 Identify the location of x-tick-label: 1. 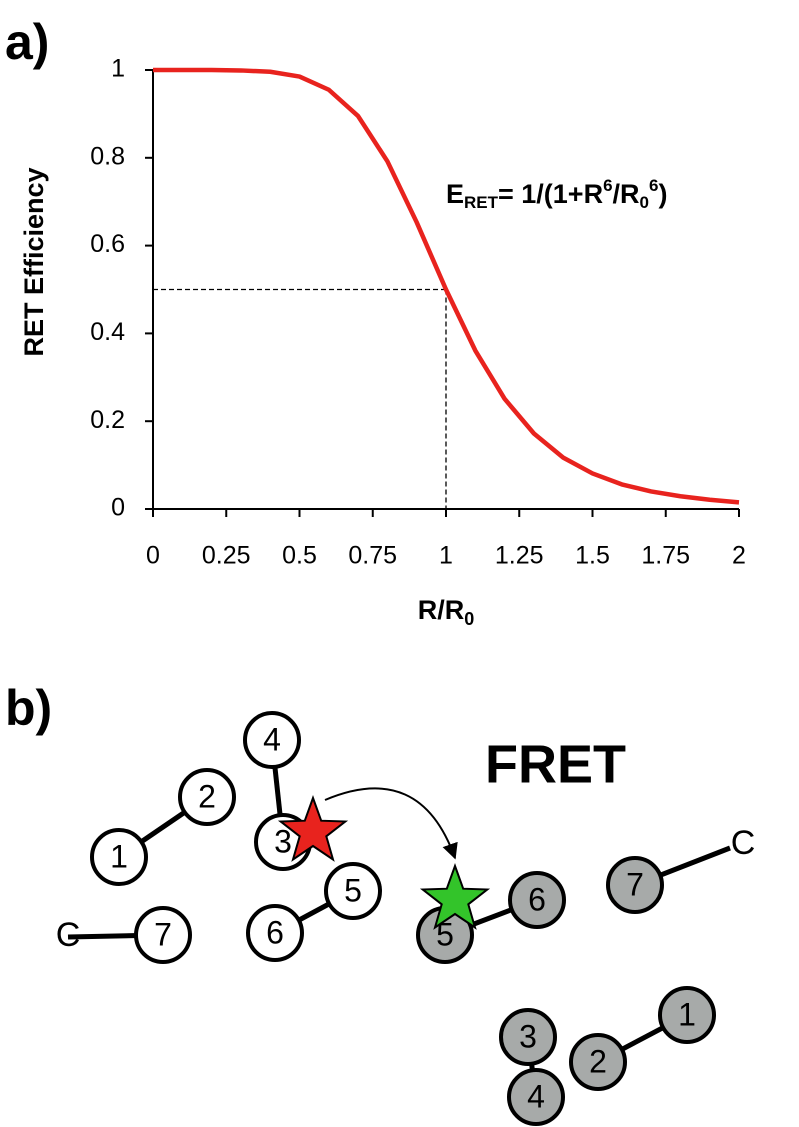
(446, 556).